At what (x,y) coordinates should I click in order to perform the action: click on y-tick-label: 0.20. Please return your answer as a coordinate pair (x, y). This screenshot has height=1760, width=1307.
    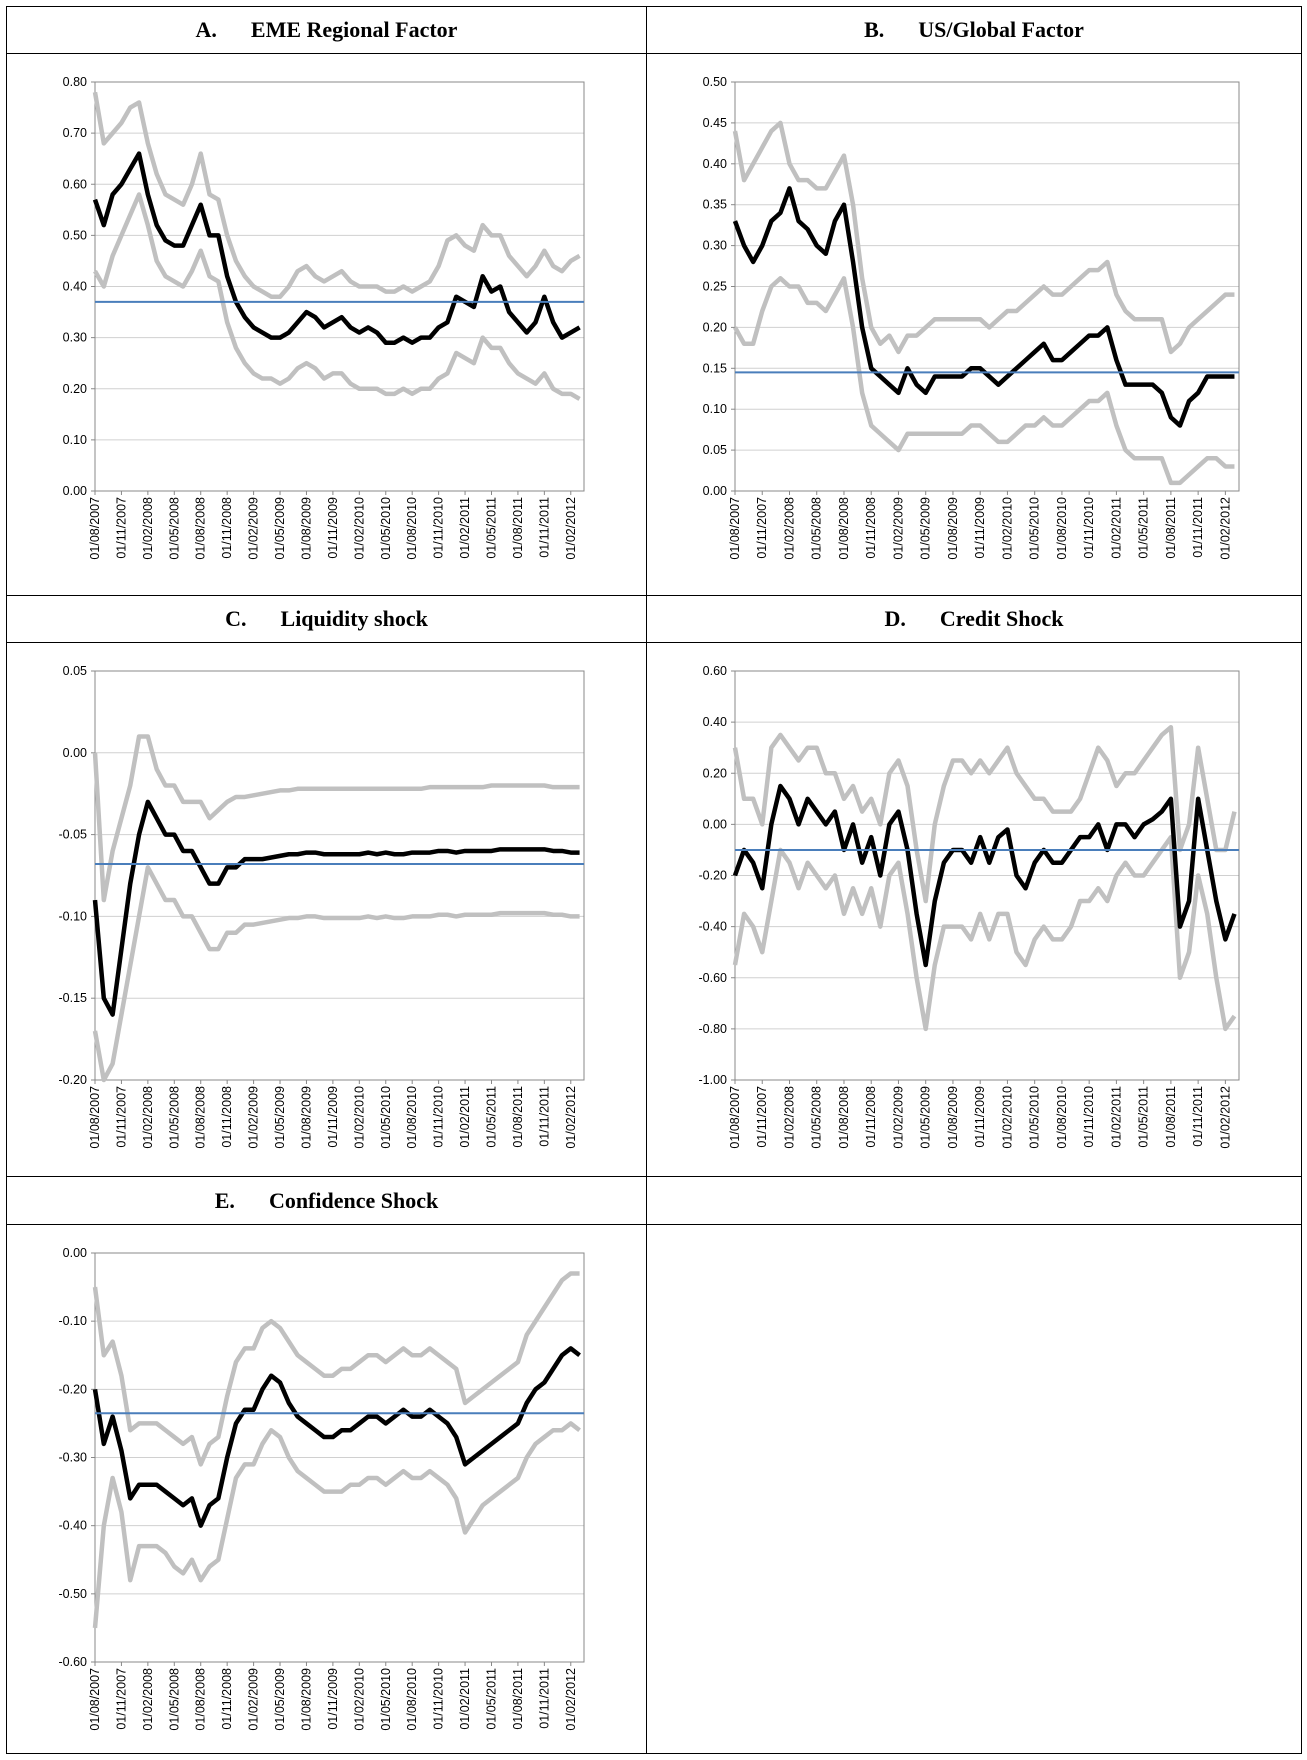
    Looking at the image, I should click on (715, 773).